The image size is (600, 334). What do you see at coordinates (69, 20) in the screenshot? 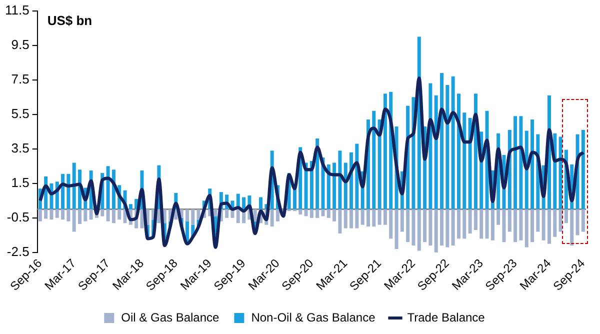
I see `y-axis-title: US$ bn` at bounding box center [69, 20].